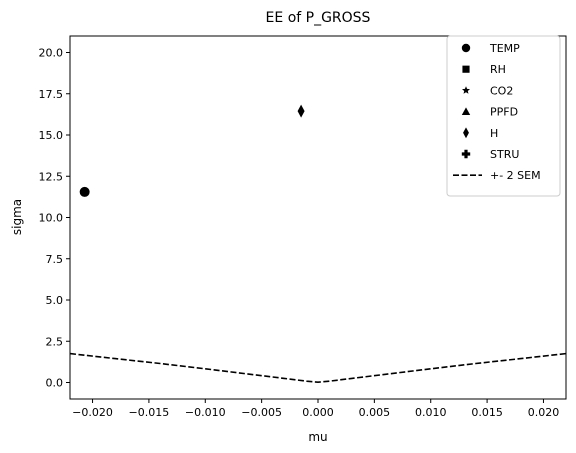 This screenshot has height=453, width=576. I want to click on sem-line-group, so click(318, 368).